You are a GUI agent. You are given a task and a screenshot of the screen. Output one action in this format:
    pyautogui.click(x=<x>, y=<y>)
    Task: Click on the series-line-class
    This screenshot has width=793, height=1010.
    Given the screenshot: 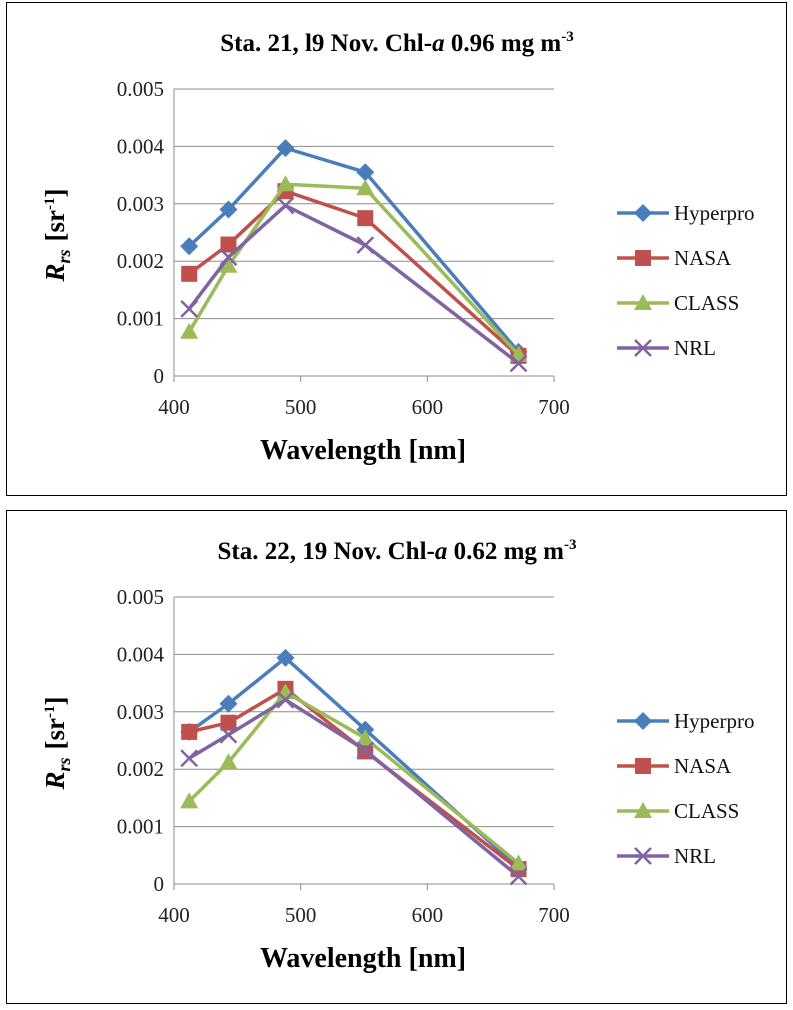 What is the action you would take?
    pyautogui.click(x=353, y=269)
    